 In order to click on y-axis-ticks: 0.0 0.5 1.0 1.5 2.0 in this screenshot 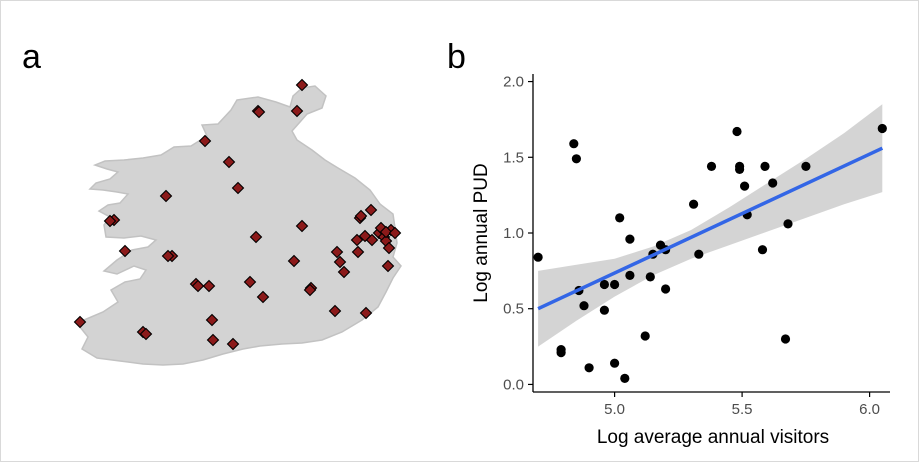, I will do `click(518, 233)`.